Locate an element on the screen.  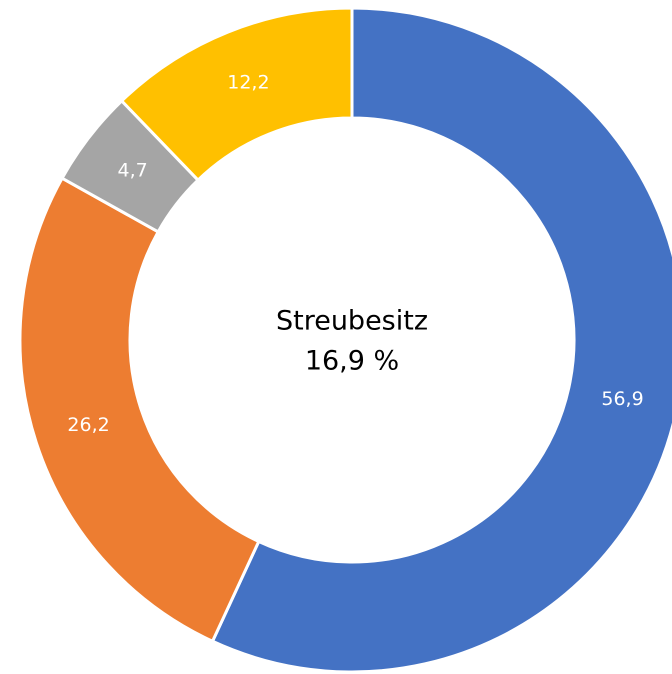
data-label: 26,2 is located at coordinates (88, 425).